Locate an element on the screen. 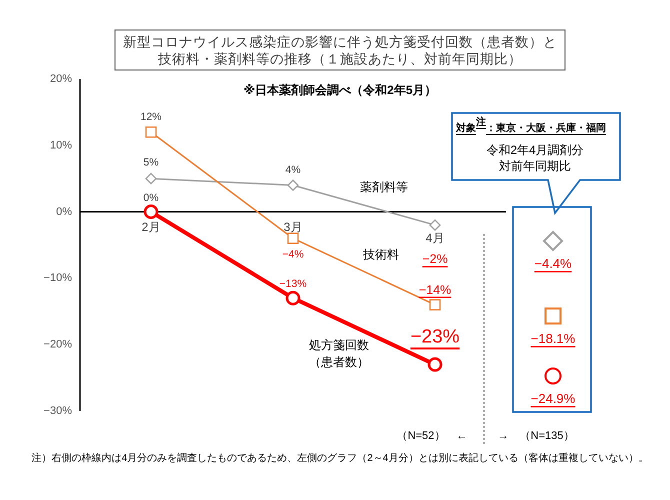  y-tick-label: −30% is located at coordinates (58, 411).